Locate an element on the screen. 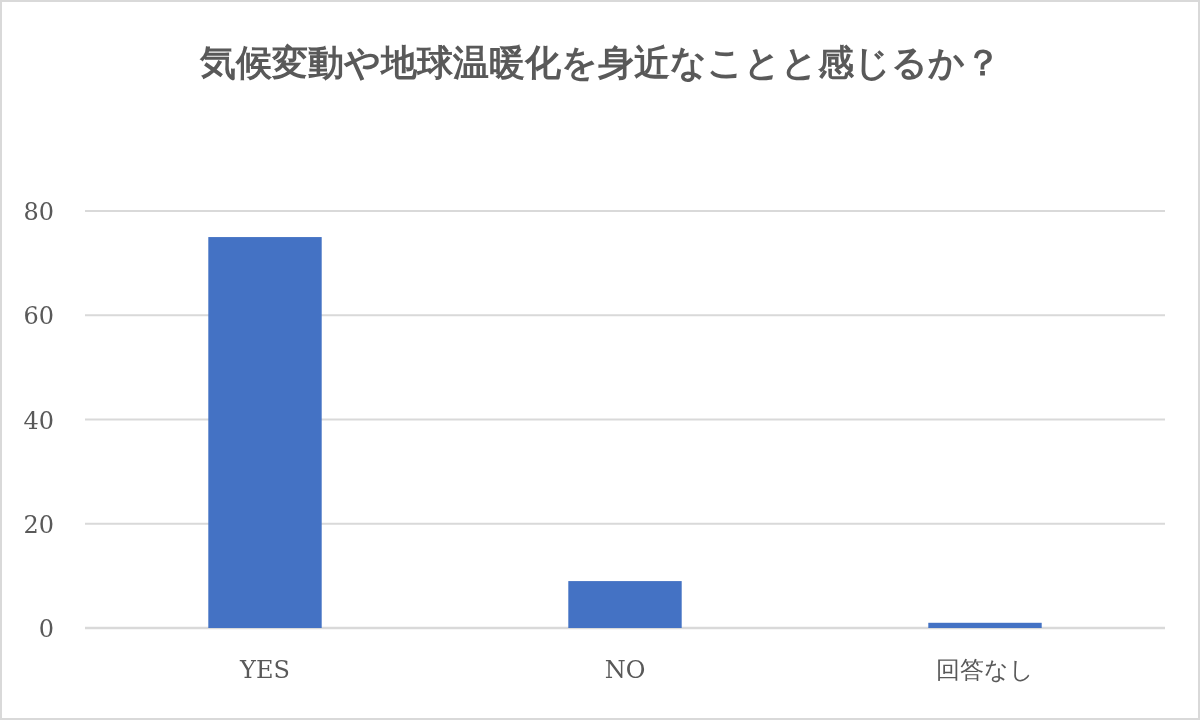 The image size is (1200, 720). chart-title: 気候変動や地球温暖化を身近なことと感じるか？ is located at coordinates (600, 63).